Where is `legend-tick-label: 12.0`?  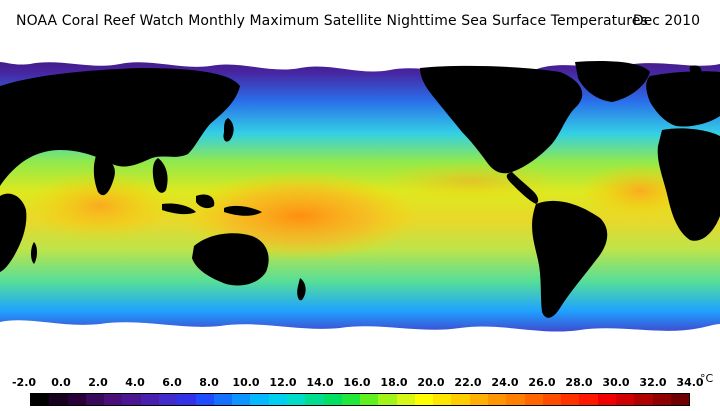
legend-tick-label: 12.0 is located at coordinates (283, 382).